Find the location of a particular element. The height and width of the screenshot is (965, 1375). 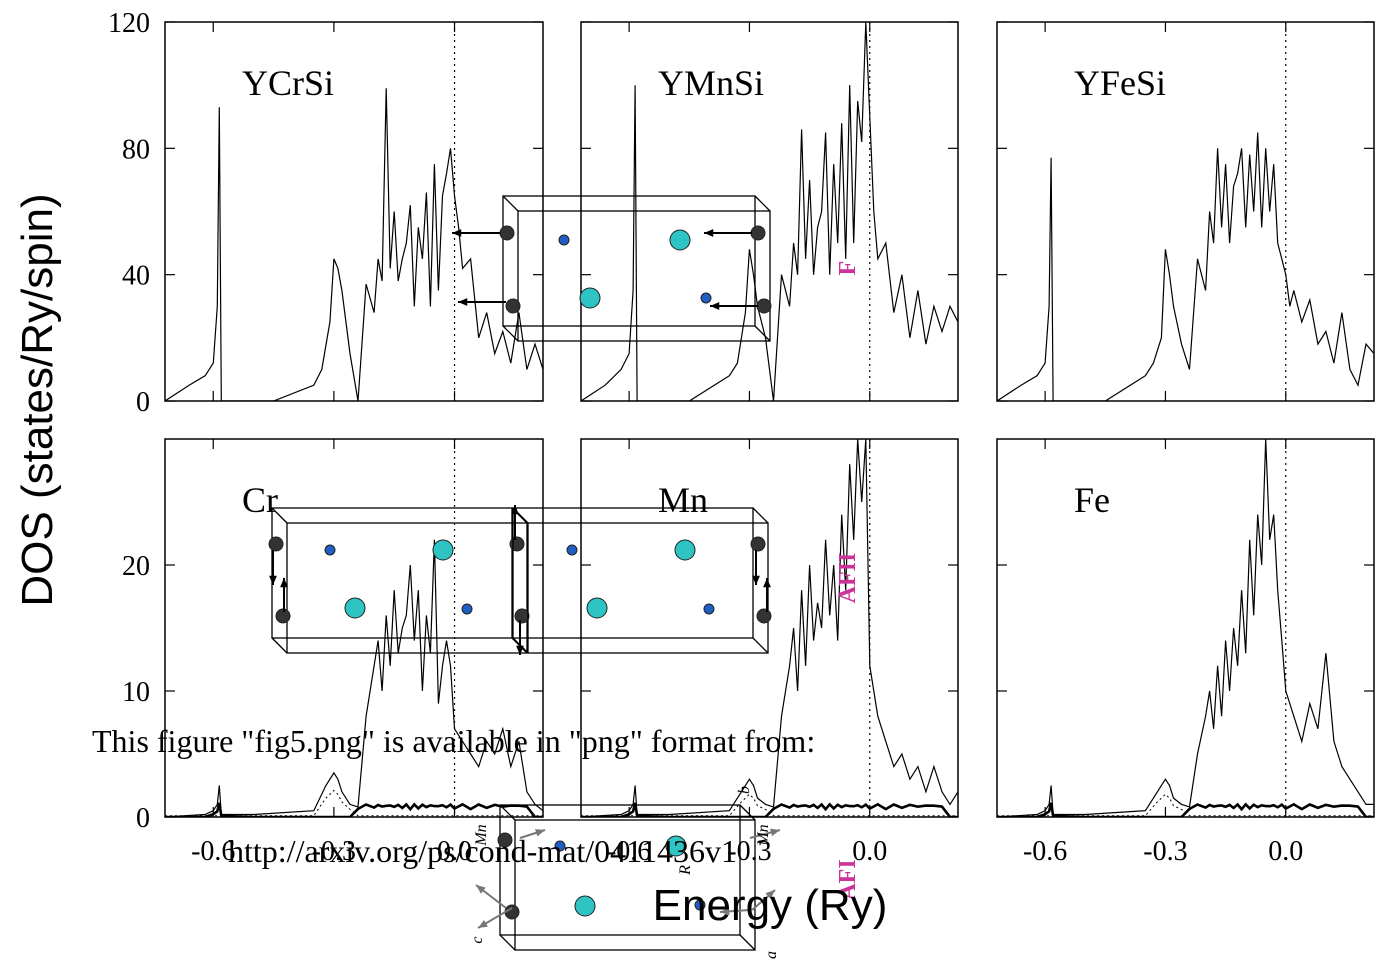

panel-mn-partial-dos-line is located at coordinates (769, 809).